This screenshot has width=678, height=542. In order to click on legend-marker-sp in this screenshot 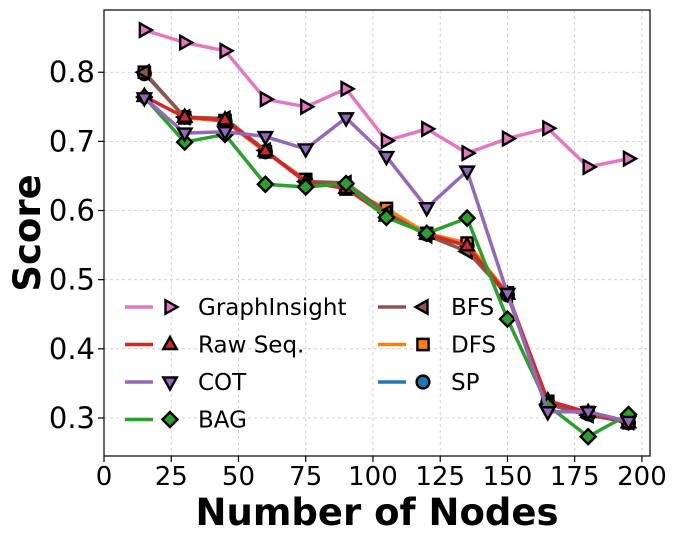, I will do `click(423, 382)`.